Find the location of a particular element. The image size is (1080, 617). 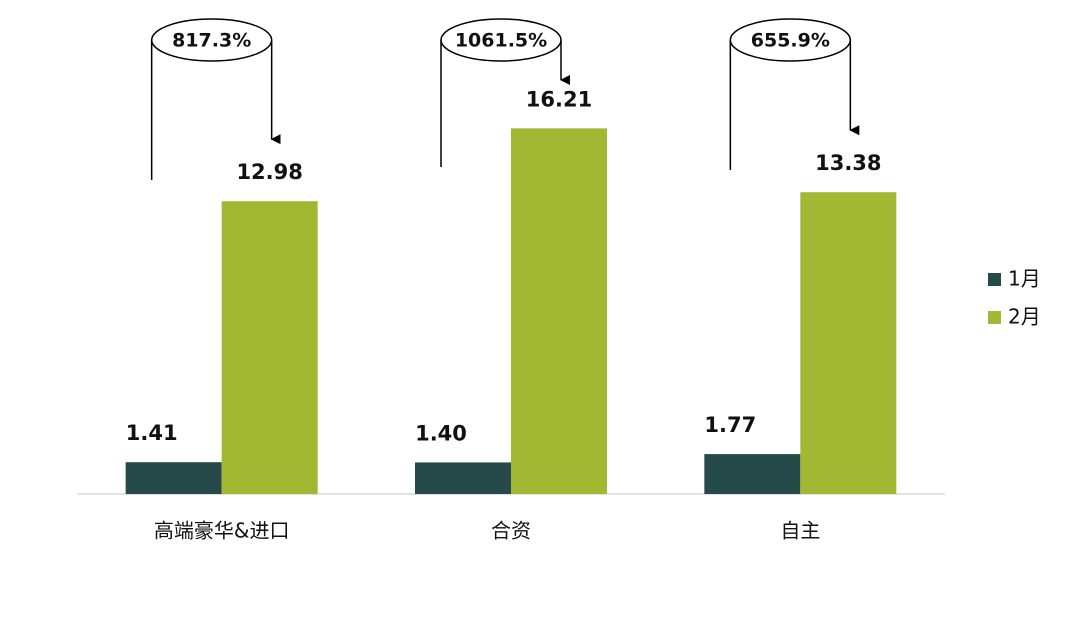

data-label: 16.21 is located at coordinates (559, 99).